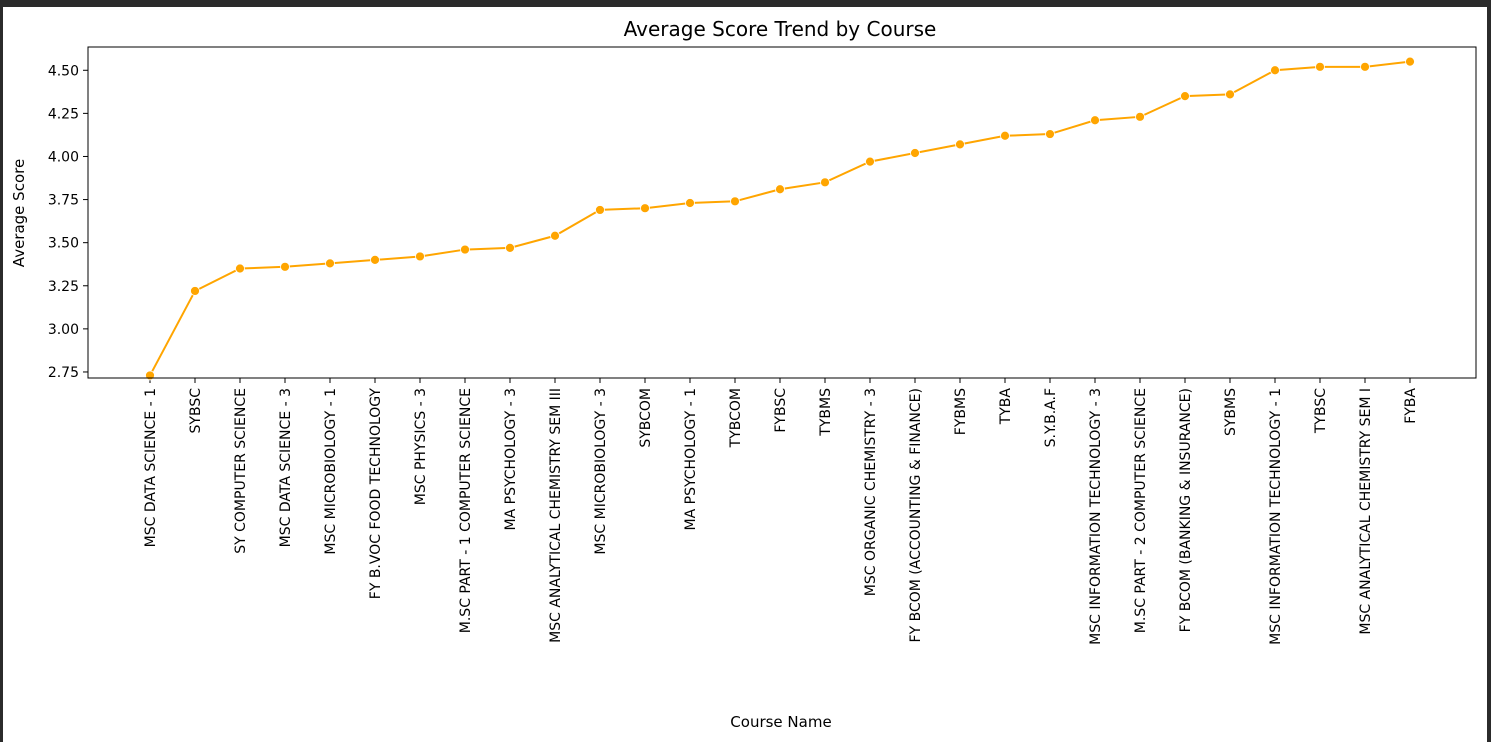 The height and width of the screenshot is (742, 1491). Describe the element at coordinates (68, 222) in the screenshot. I see `y-axis-ticks: 2.75 3.00 3.25 3.50 3.75 4.00 4.25 4.50` at that location.